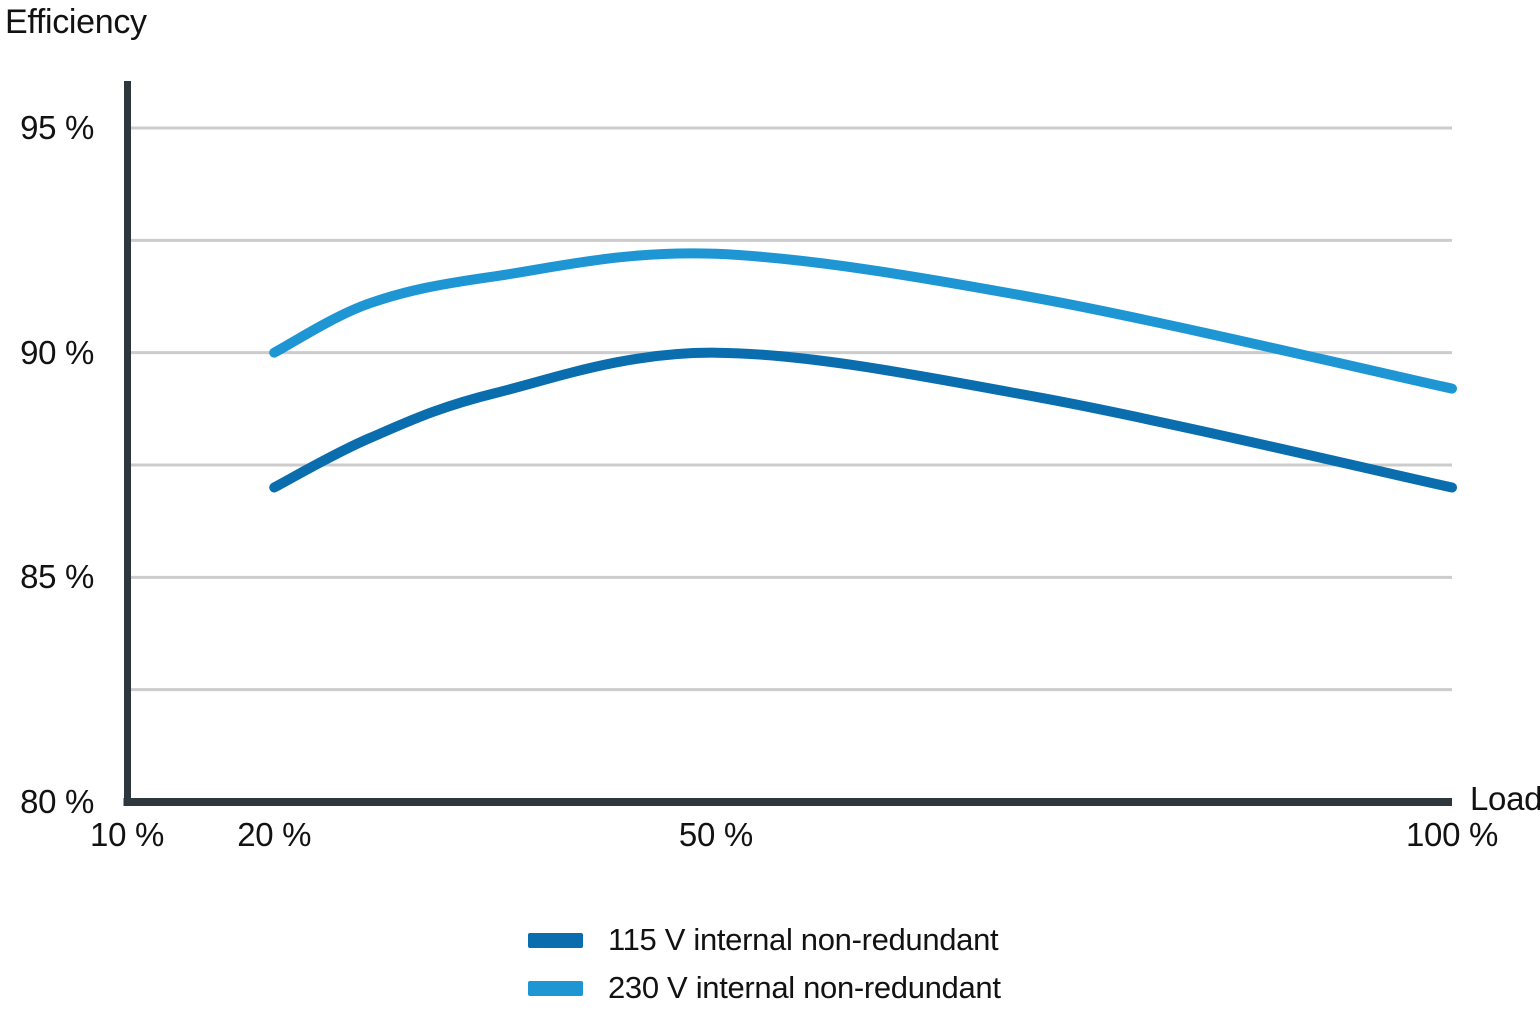 Image resolution: width=1540 pixels, height=1012 pixels. What do you see at coordinates (57, 801) in the screenshot?
I see `y-tick-label: 80 %` at bounding box center [57, 801].